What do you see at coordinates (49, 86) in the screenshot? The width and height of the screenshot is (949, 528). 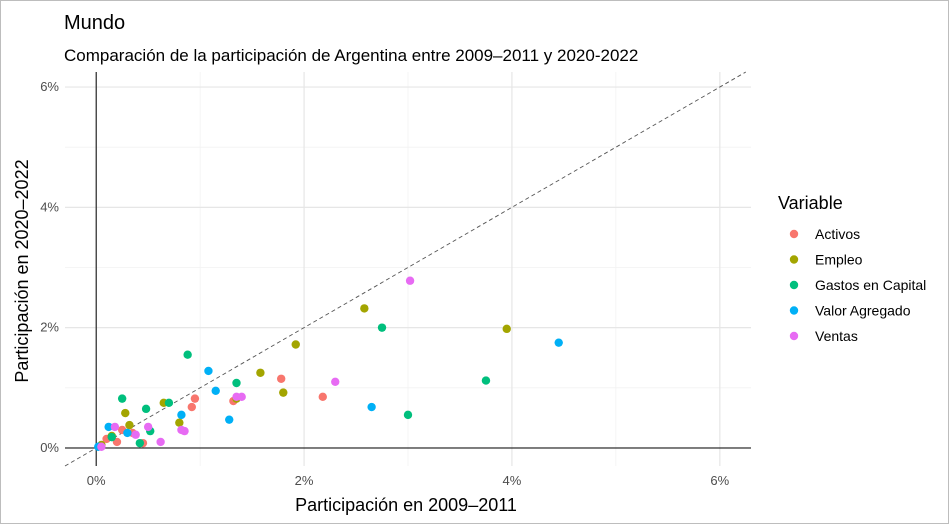 I see `y-tick-label: 6%` at bounding box center [49, 86].